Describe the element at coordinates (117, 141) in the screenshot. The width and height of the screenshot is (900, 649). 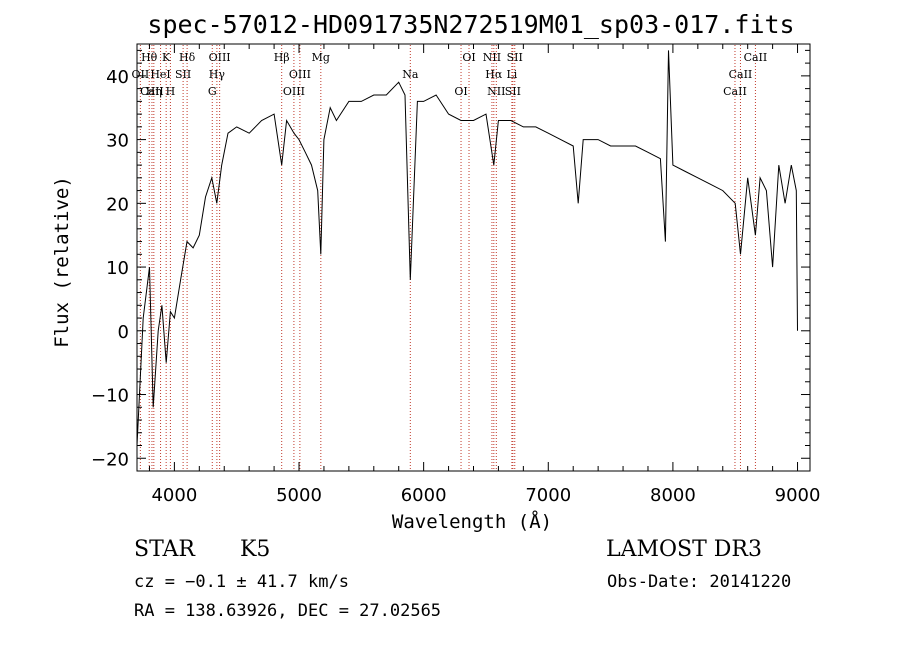
I see `y-tick-label: 30` at that location.